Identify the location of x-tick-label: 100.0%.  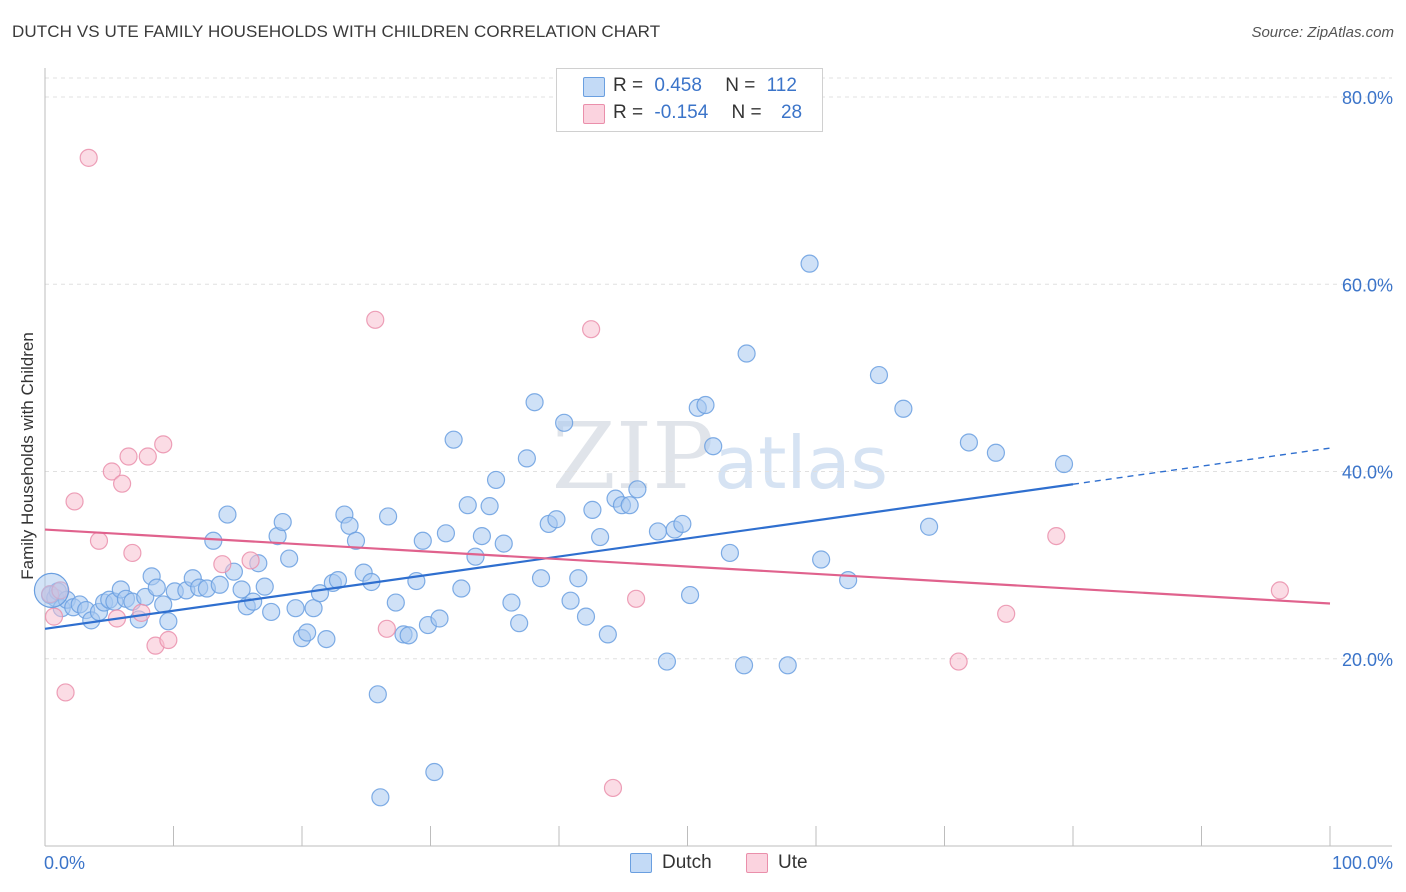
(1362, 863).